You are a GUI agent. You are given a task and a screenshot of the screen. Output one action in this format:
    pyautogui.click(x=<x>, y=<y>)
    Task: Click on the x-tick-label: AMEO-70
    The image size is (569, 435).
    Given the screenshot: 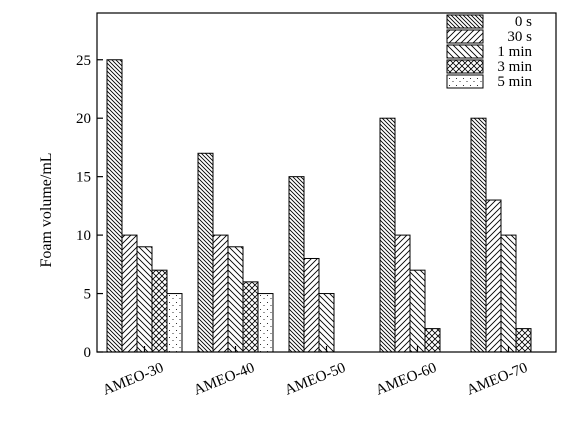 What is the action you would take?
    pyautogui.click(x=497, y=379)
    